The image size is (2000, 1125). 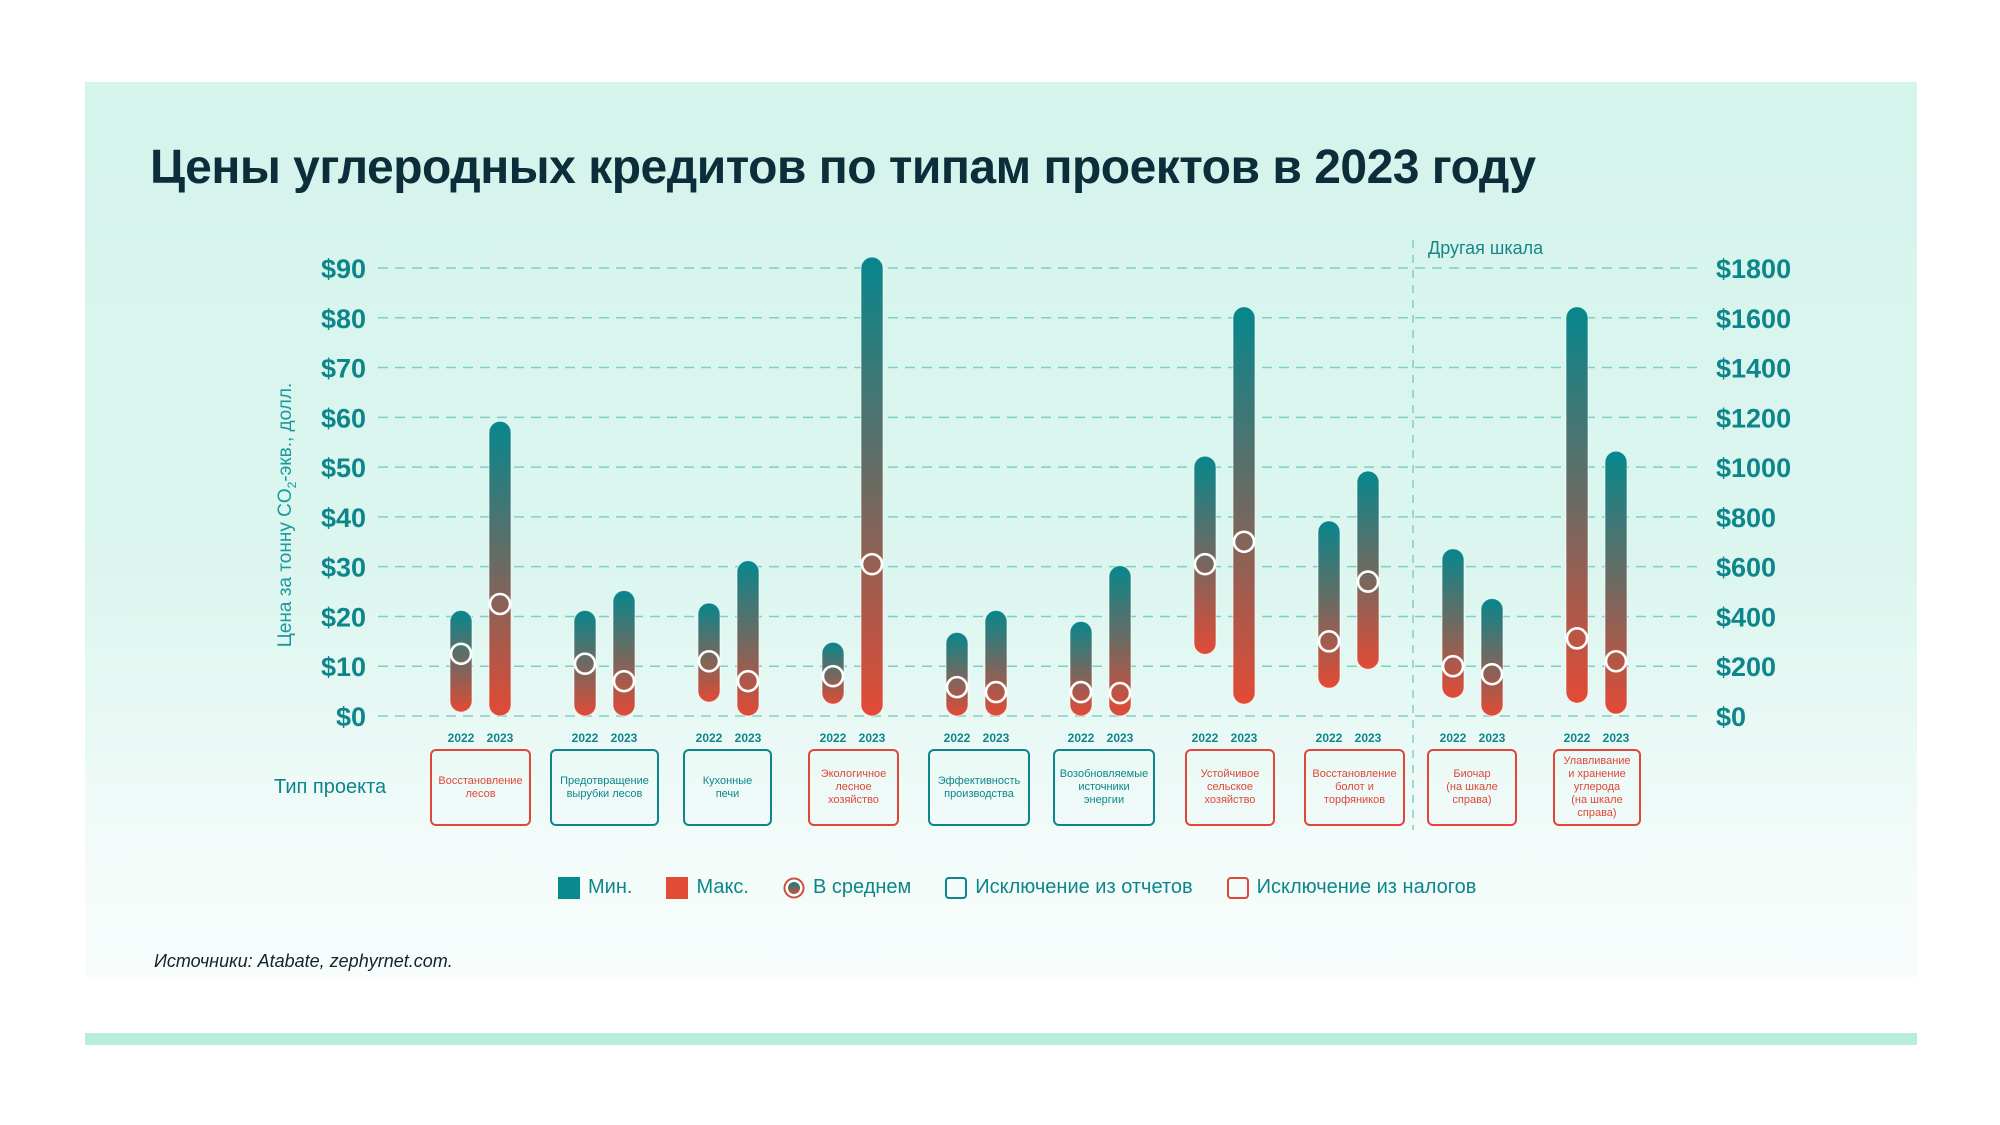 I want to click on right-tick-label: $1800, so click(x=1753, y=269).